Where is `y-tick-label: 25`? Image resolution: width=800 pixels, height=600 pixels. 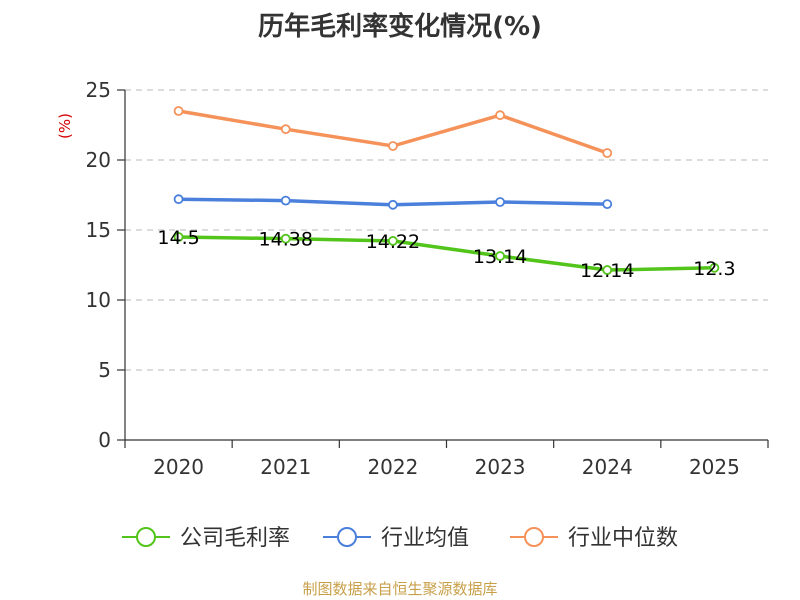 y-tick-label: 25 is located at coordinates (98, 90).